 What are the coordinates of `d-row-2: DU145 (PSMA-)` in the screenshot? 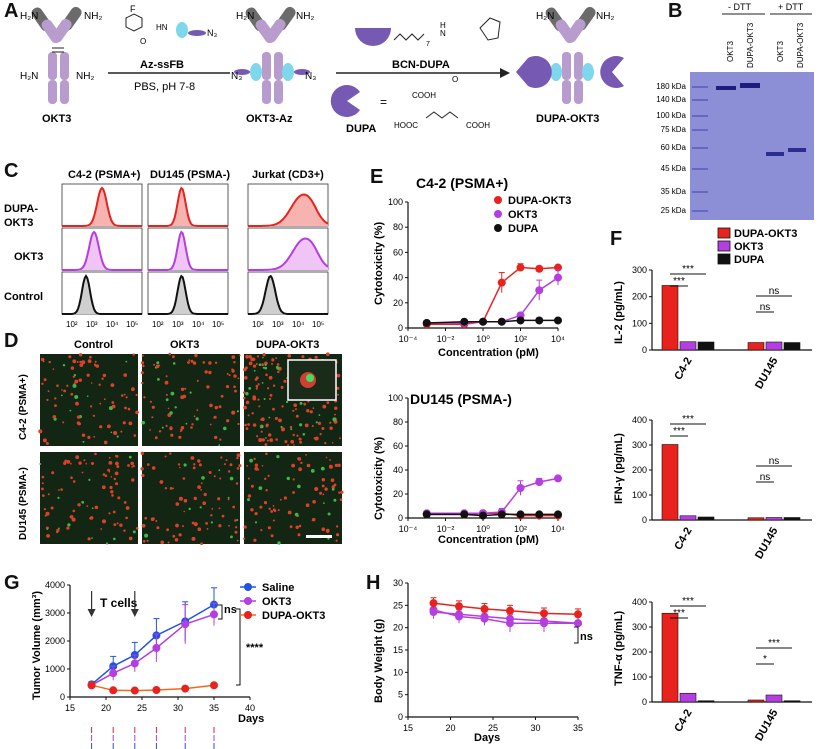 It's located at (23, 503).